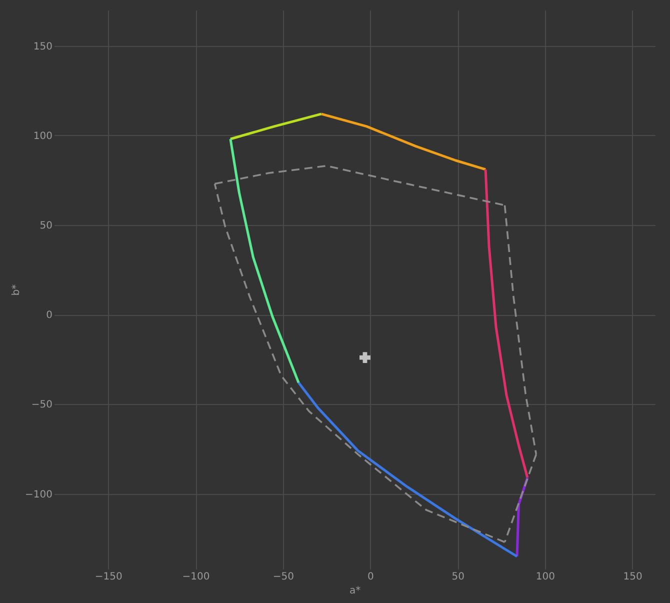 The image size is (670, 603). Describe the element at coordinates (42, 136) in the screenshot. I see `y-tick-label: 100` at that location.